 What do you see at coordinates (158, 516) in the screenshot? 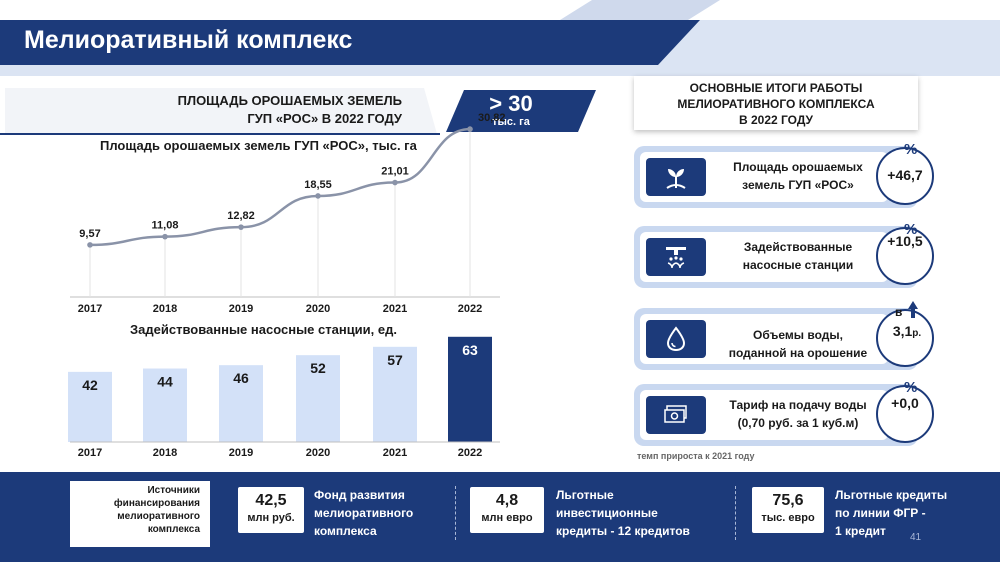
I see `financing-label-line-3: мелиоративного` at bounding box center [158, 516].